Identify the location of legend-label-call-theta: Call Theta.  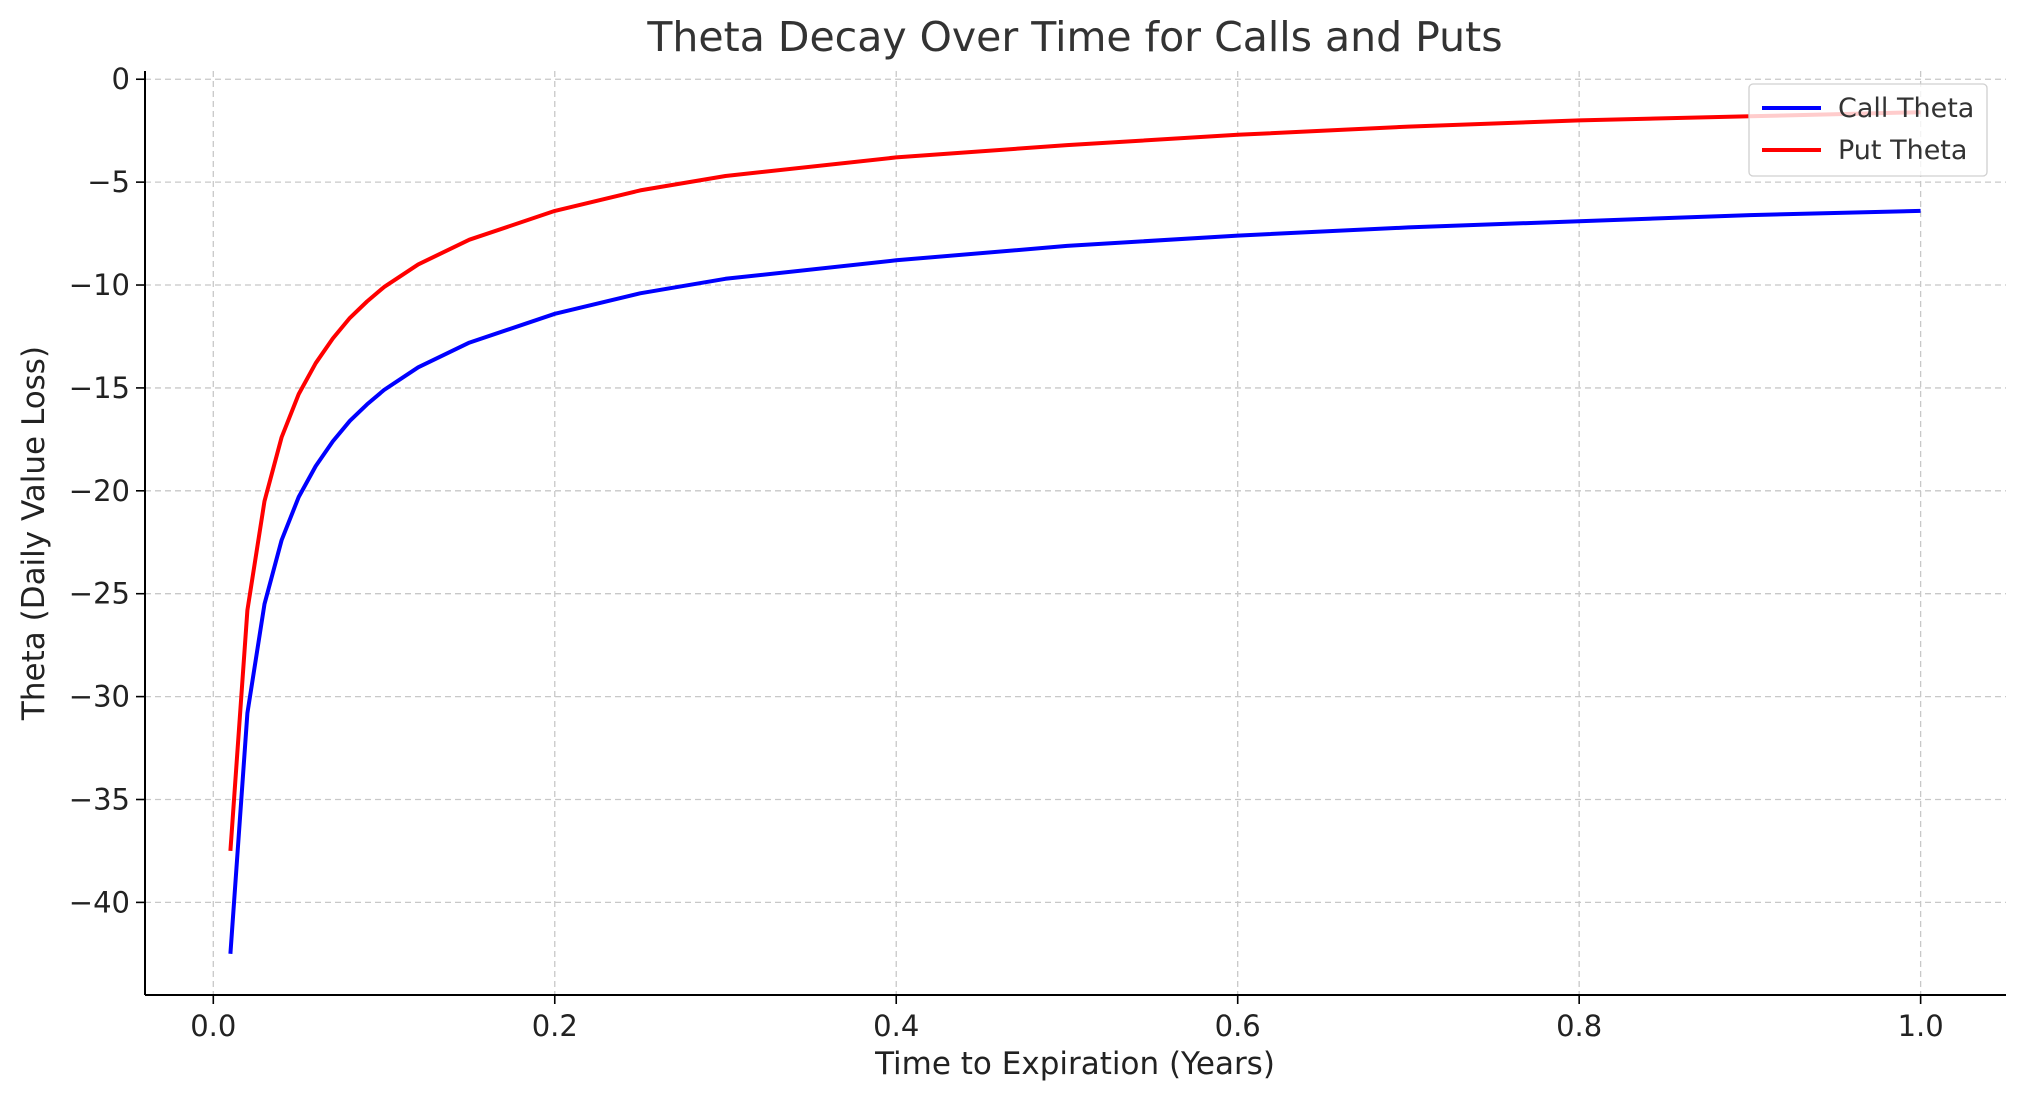
(1906, 108).